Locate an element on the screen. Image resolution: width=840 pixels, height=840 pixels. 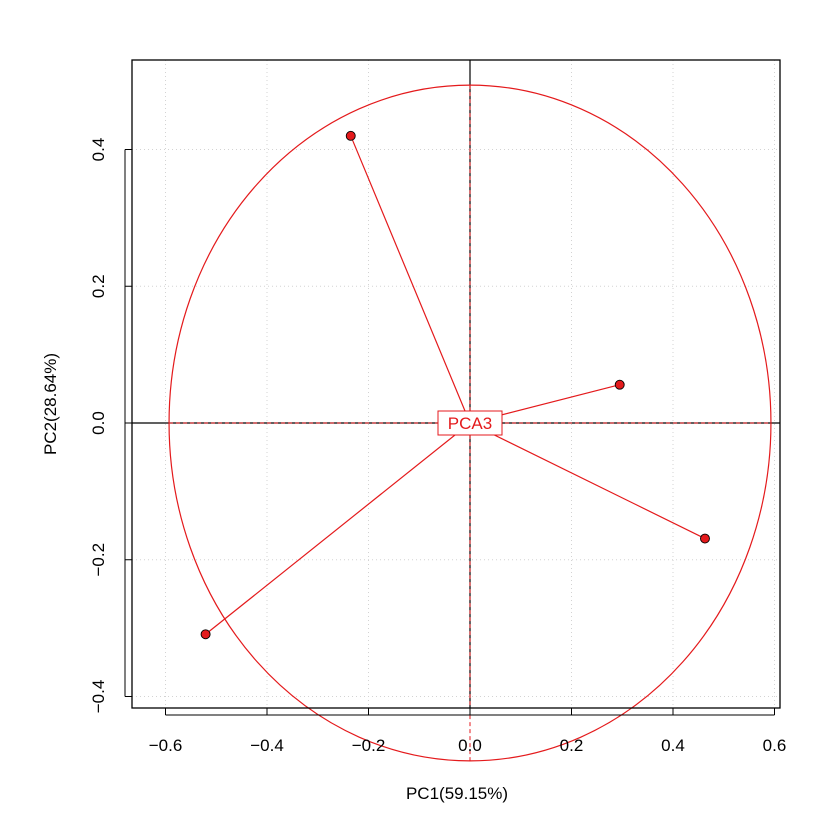
x-tick-label: 0.4 is located at coordinates (673, 745).